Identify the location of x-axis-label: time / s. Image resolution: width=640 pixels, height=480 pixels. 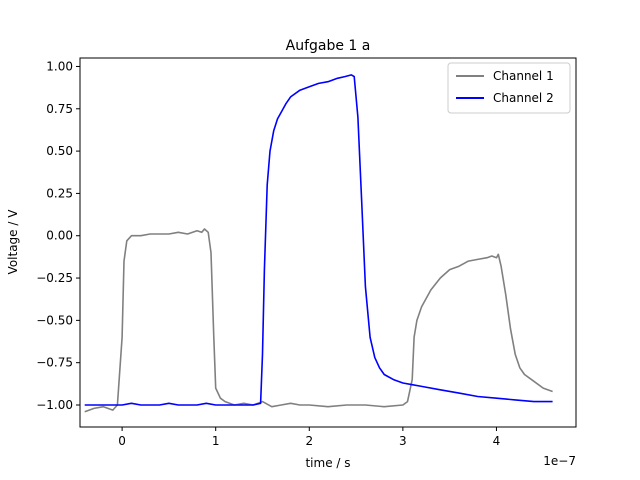
(327, 463).